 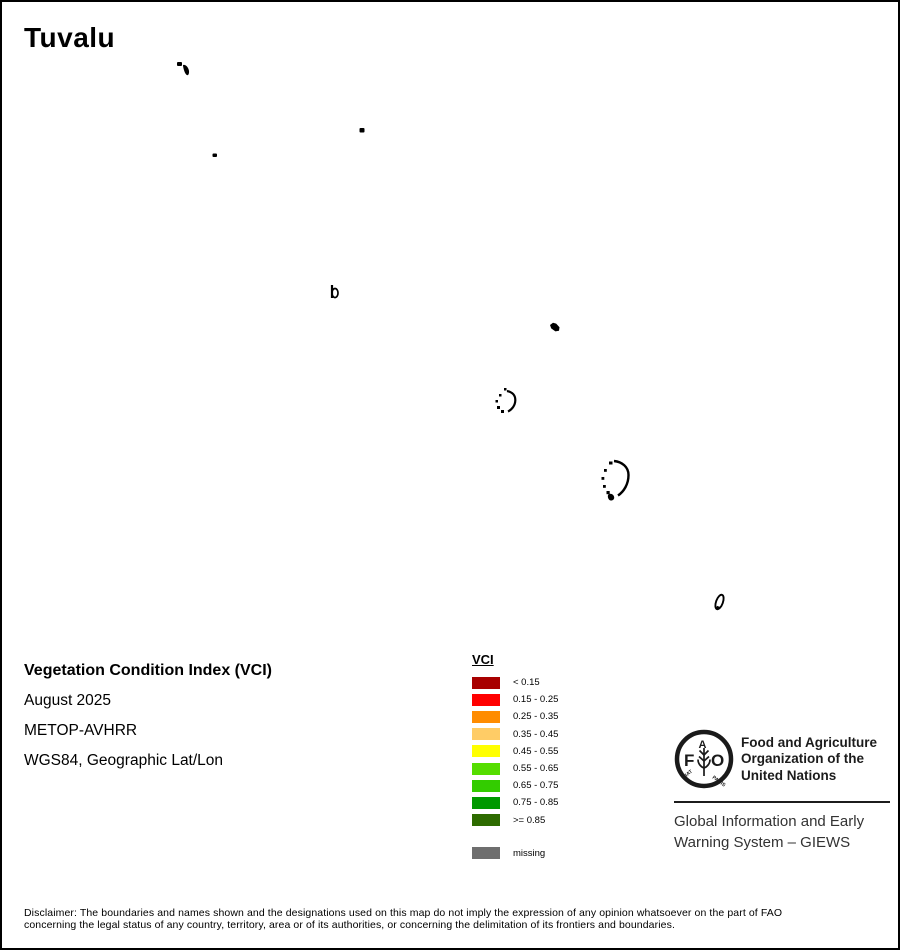 What do you see at coordinates (567, 682) in the screenshot?
I see `legend-row: < 0.15` at bounding box center [567, 682].